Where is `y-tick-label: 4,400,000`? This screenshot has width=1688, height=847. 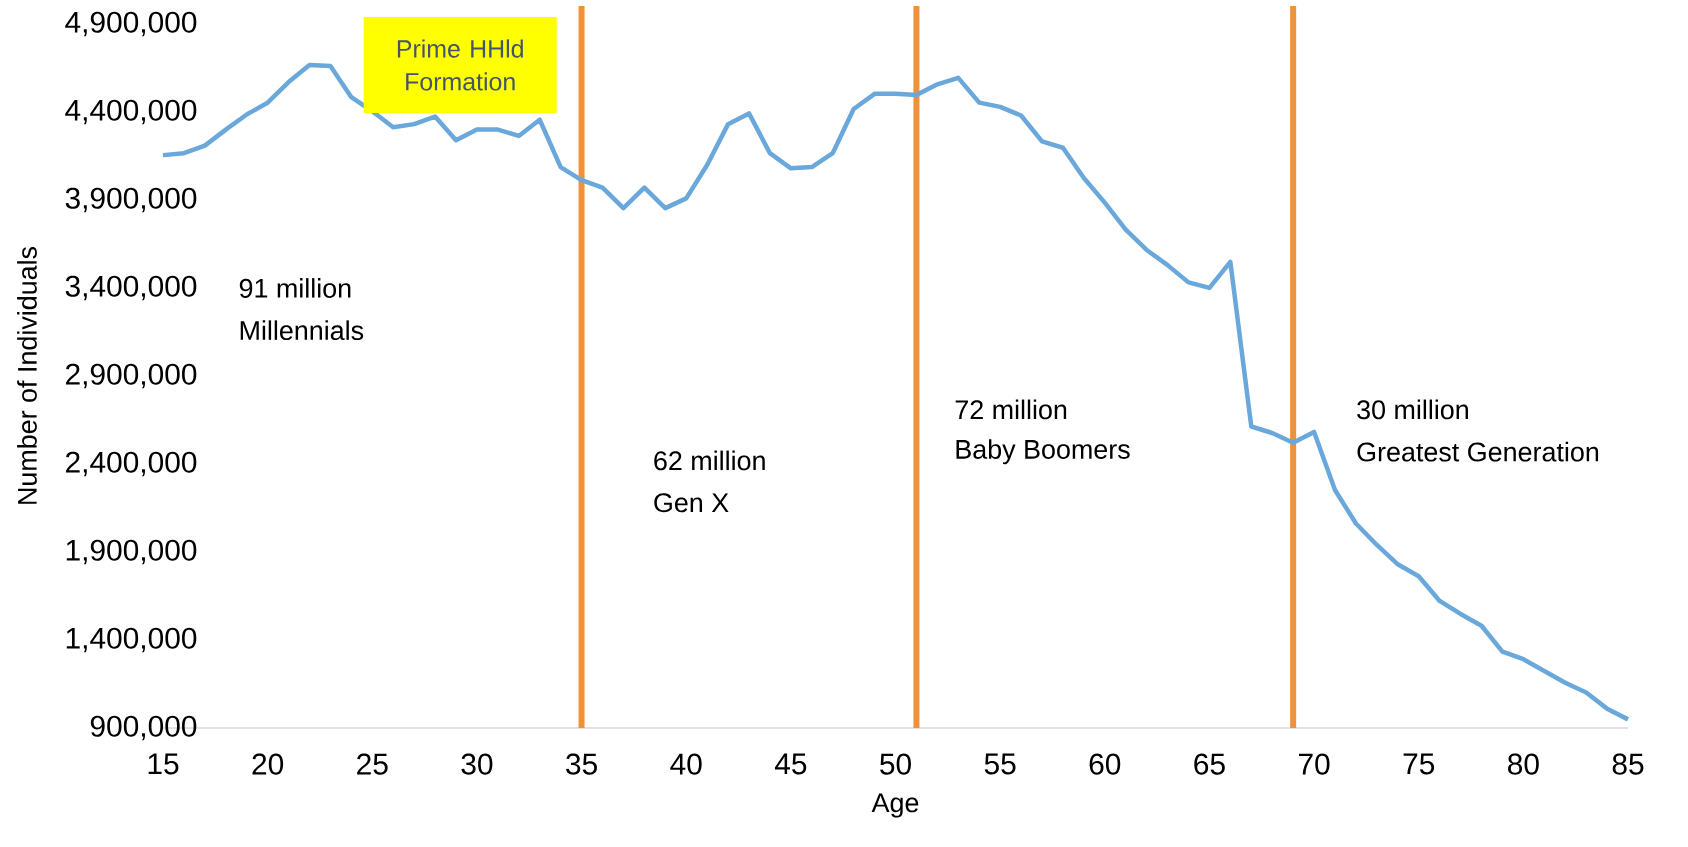
y-tick-label: 4,400,000 is located at coordinates (131, 112).